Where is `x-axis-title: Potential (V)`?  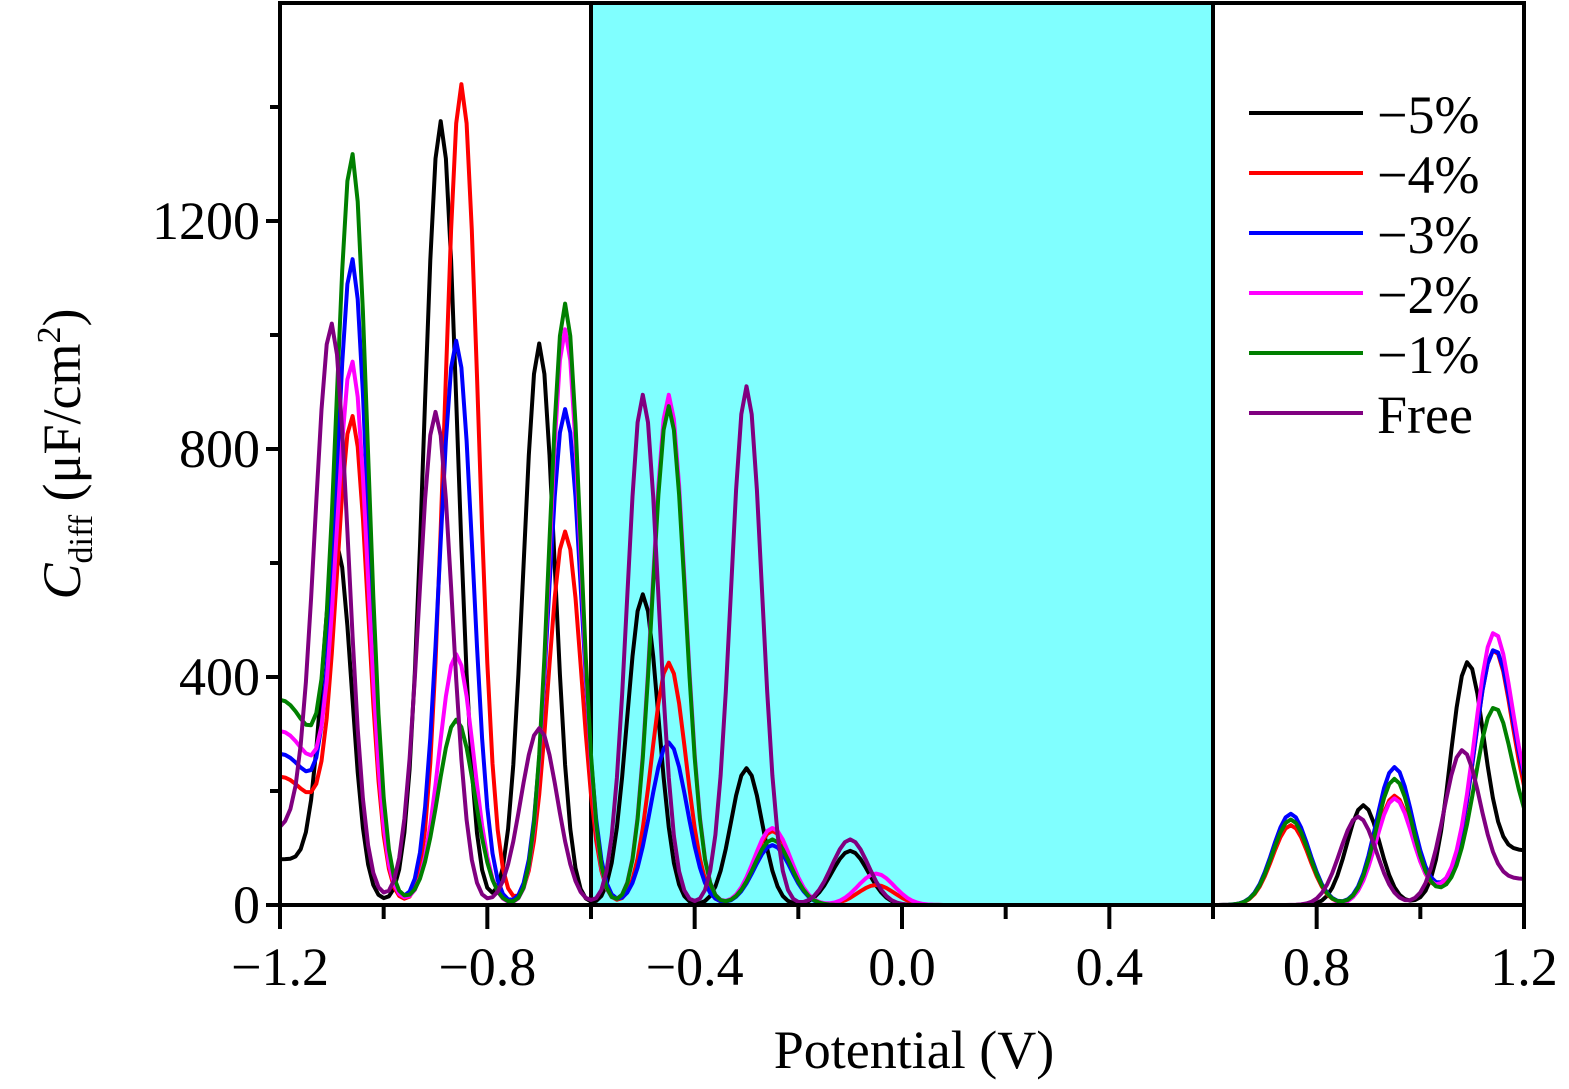 x-axis-title: Potential (V) is located at coordinates (914, 1050).